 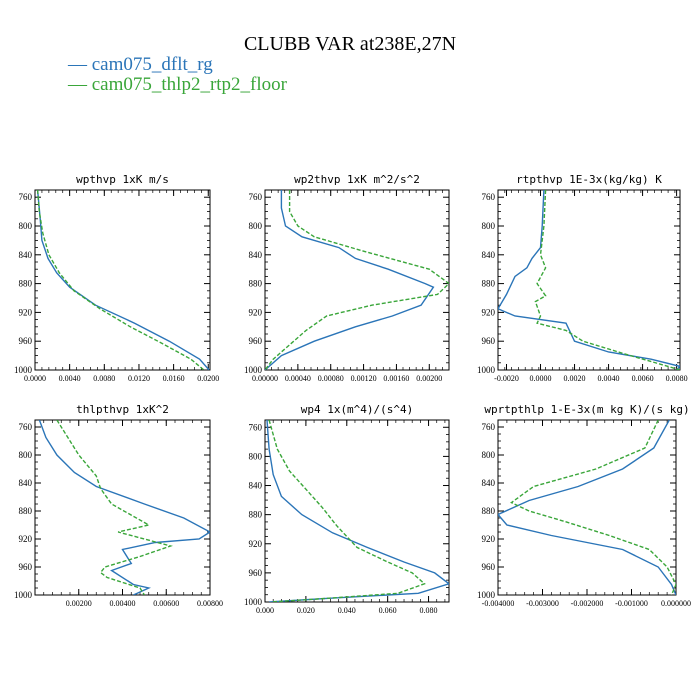 I want to click on x-tick-label: 0.0020, so click(x=575, y=378).